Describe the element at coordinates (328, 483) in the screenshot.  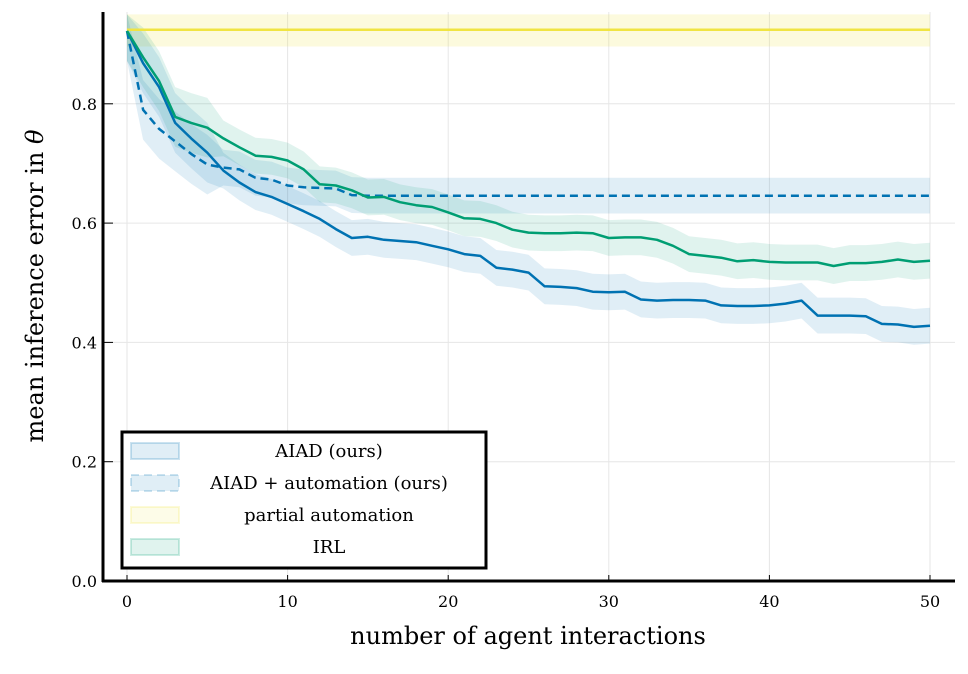
I see `legend-label: AIAD + automation (ours)` at that location.